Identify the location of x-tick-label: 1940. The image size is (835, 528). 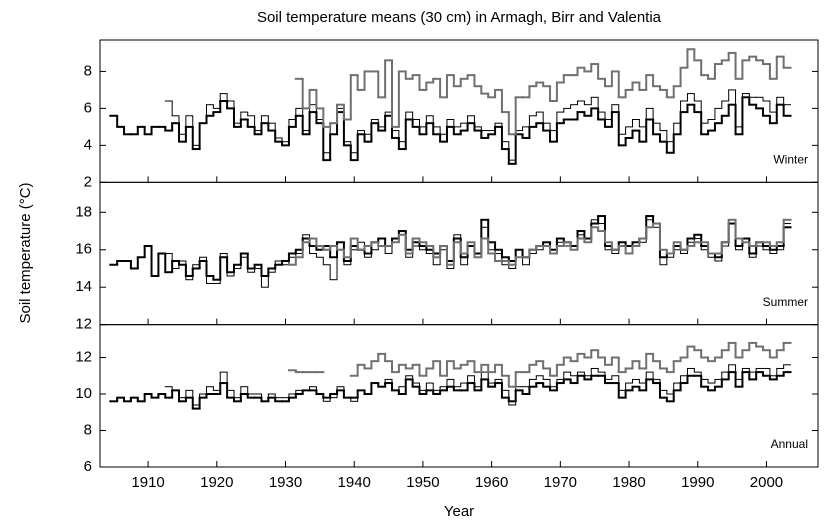
(354, 482).